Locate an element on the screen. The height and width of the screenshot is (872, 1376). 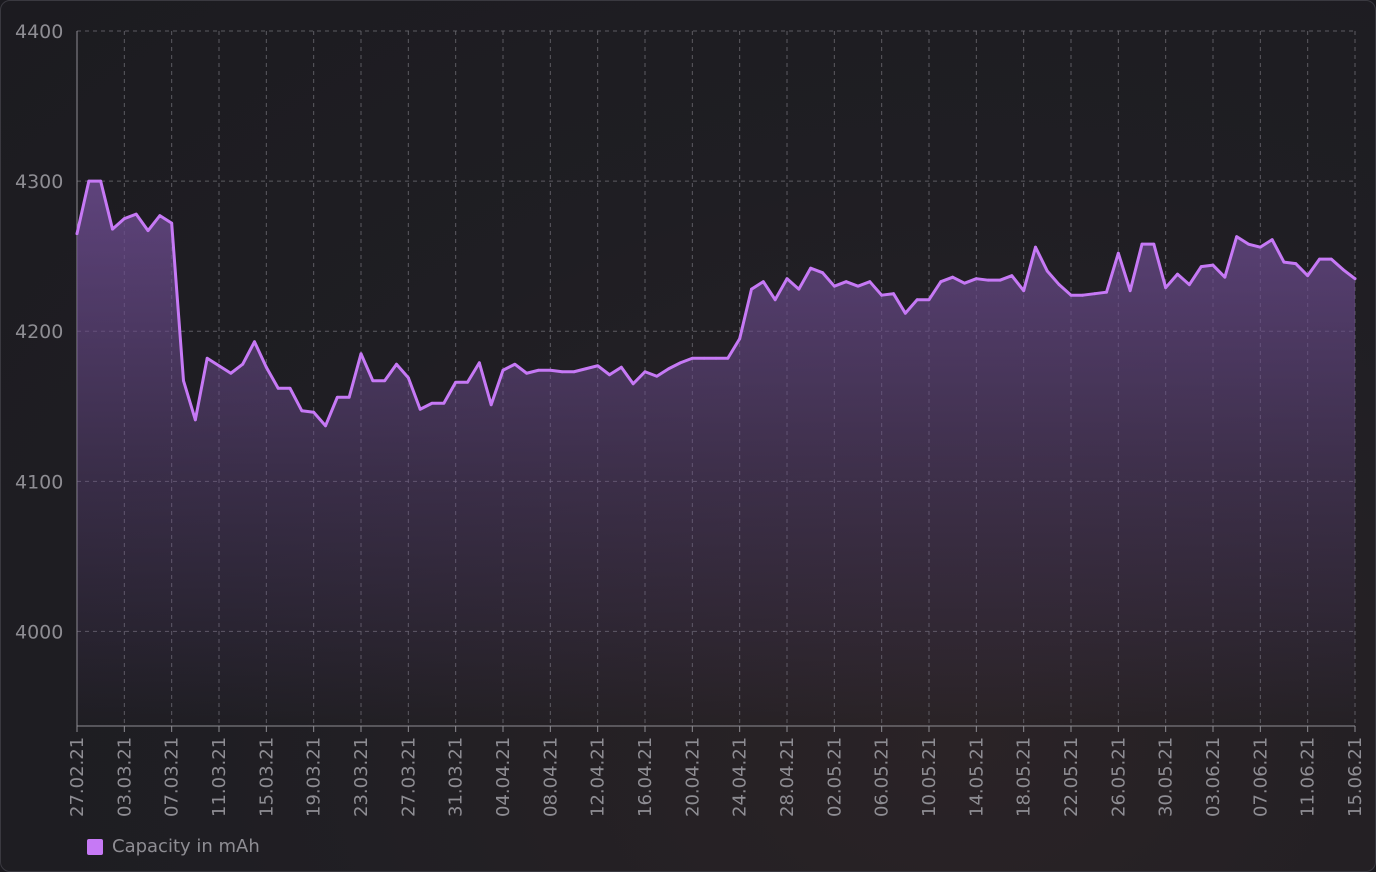
y-tick-label: 4000 is located at coordinates (39, 632).